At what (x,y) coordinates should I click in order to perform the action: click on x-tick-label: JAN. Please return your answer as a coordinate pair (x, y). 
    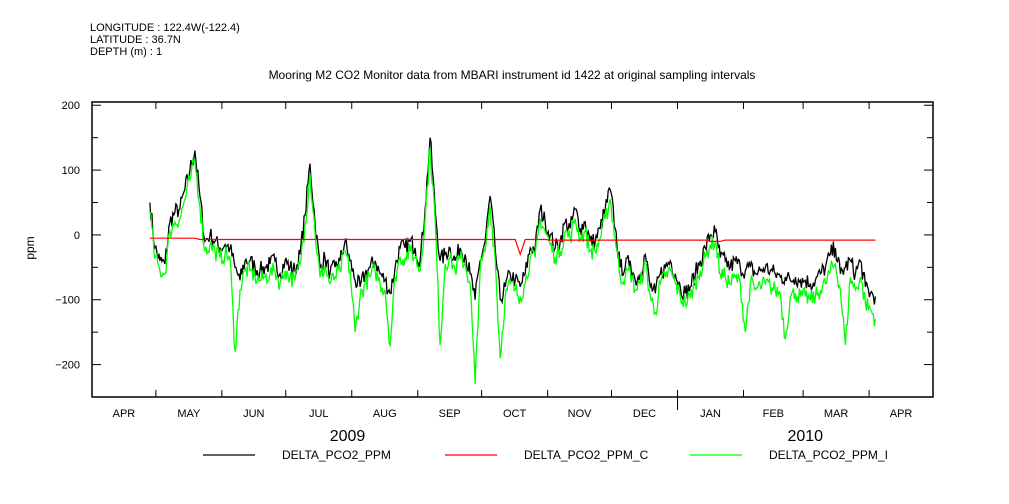
    Looking at the image, I should click on (710, 414).